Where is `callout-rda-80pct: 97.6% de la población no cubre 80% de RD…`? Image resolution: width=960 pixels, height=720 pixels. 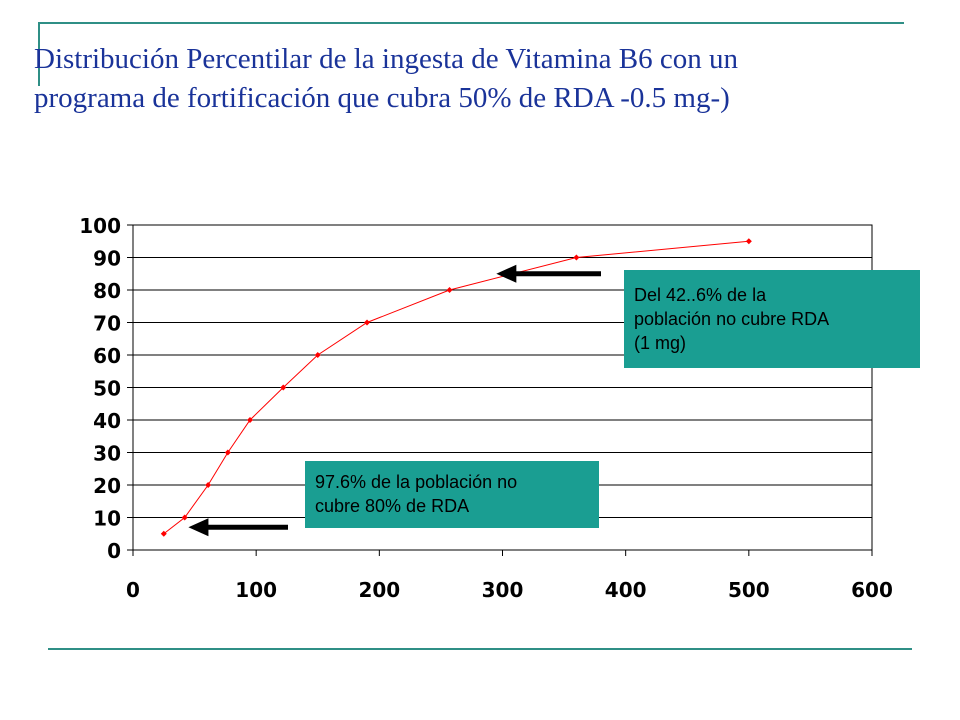
callout-rda-80pct: 97.6% de la población no cubre 80% de RD… is located at coordinates (452, 494).